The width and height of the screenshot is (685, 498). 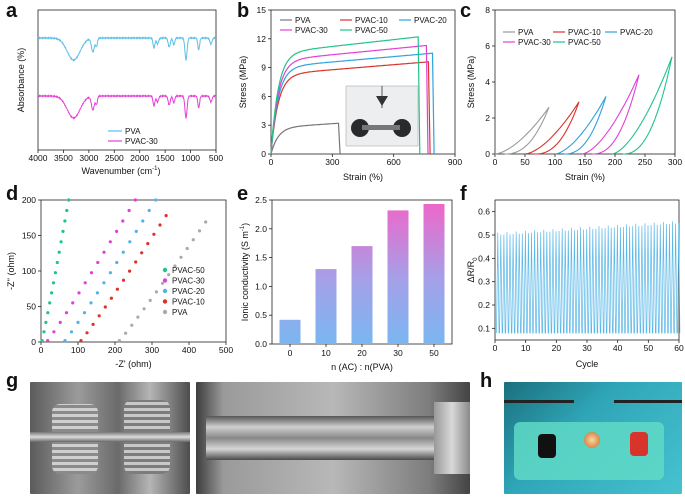 I want to click on chart-c-xlabel: Strain (%), so click(x=585, y=177).